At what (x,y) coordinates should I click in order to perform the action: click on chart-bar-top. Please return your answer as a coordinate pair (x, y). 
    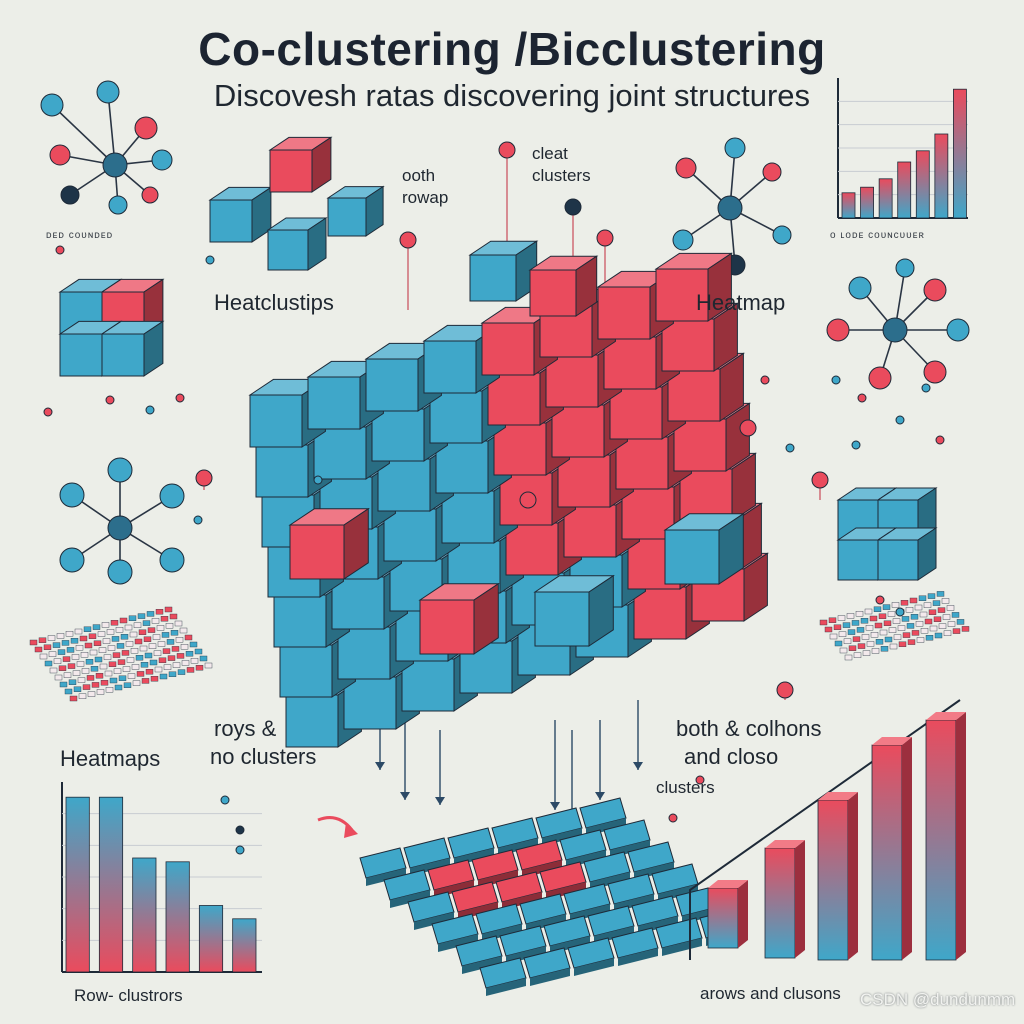
    Looking at the image, I should click on (785, 844).